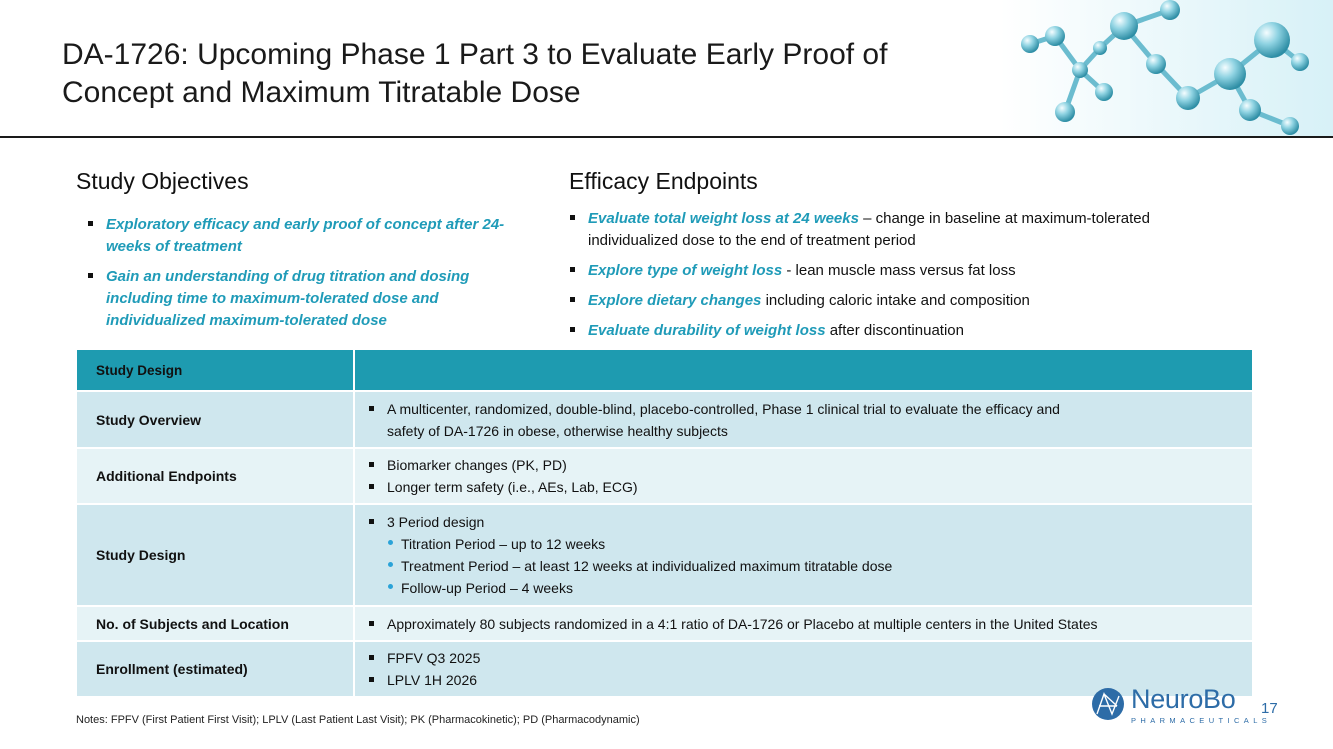 The width and height of the screenshot is (1333, 749). What do you see at coordinates (810, 680) in the screenshot?
I see `list-item: LPLV 1H 2026` at bounding box center [810, 680].